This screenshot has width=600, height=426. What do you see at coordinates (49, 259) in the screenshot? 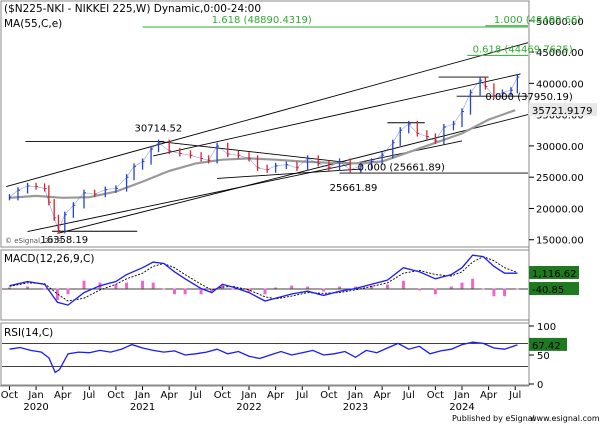
I see `macd-title: MACD(12,26,9,C)` at bounding box center [49, 259].